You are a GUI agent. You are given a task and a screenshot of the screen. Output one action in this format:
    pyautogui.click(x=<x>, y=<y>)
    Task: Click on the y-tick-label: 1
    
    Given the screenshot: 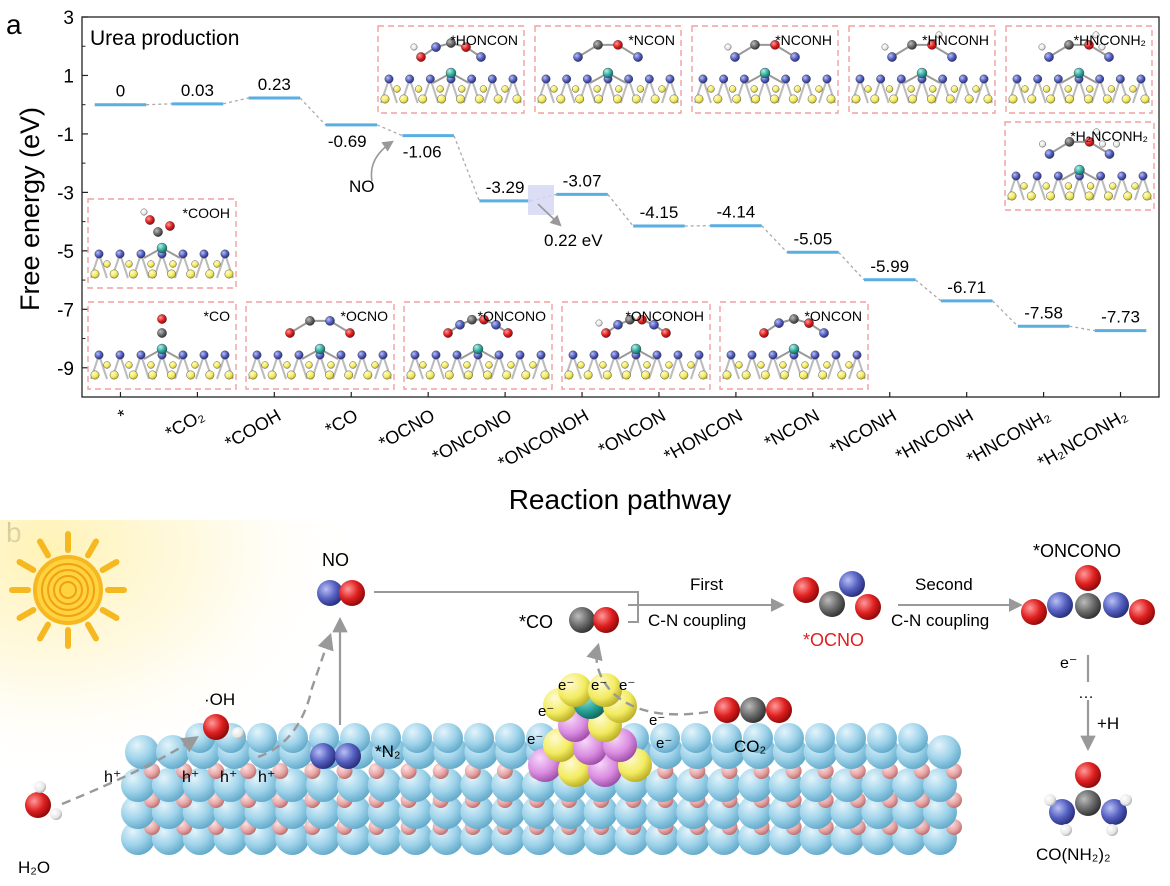 What is the action you would take?
    pyautogui.click(x=68, y=76)
    